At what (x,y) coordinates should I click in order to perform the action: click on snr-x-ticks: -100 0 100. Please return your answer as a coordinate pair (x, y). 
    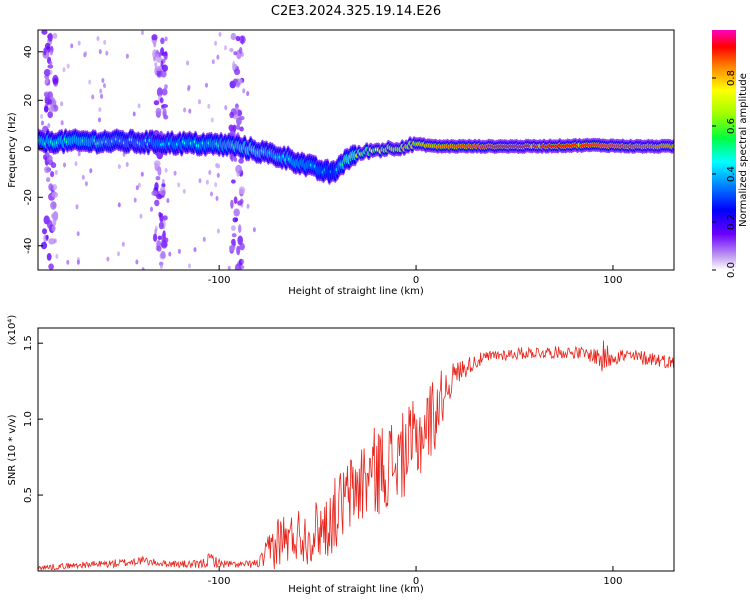
    Looking at the image, I should click on (415, 576).